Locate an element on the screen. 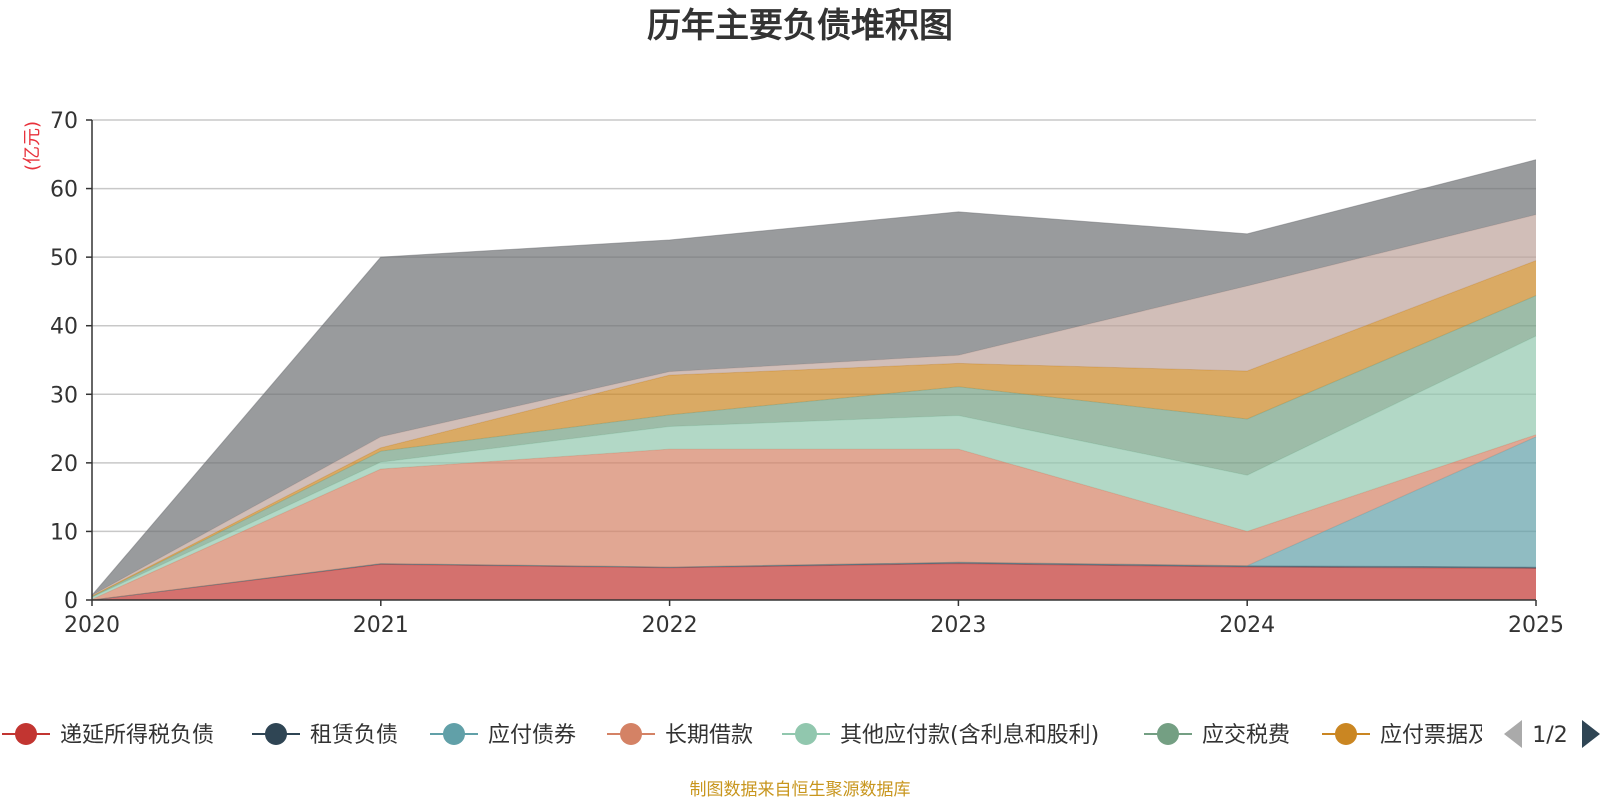 Image resolution: width=1600 pixels, height=800 pixels. legend-label: 长期借款 is located at coordinates (709, 735).